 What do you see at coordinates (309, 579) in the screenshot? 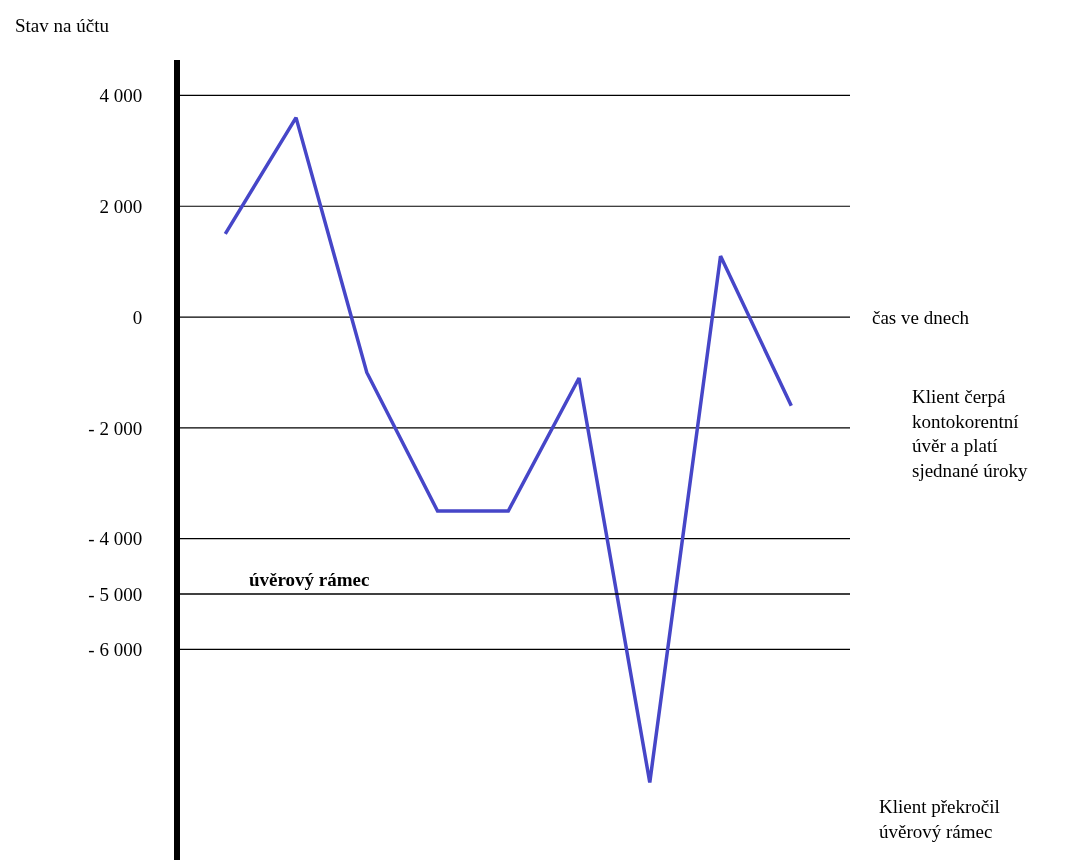
I see `ref-line-label: úvěrový rámec` at bounding box center [309, 579].